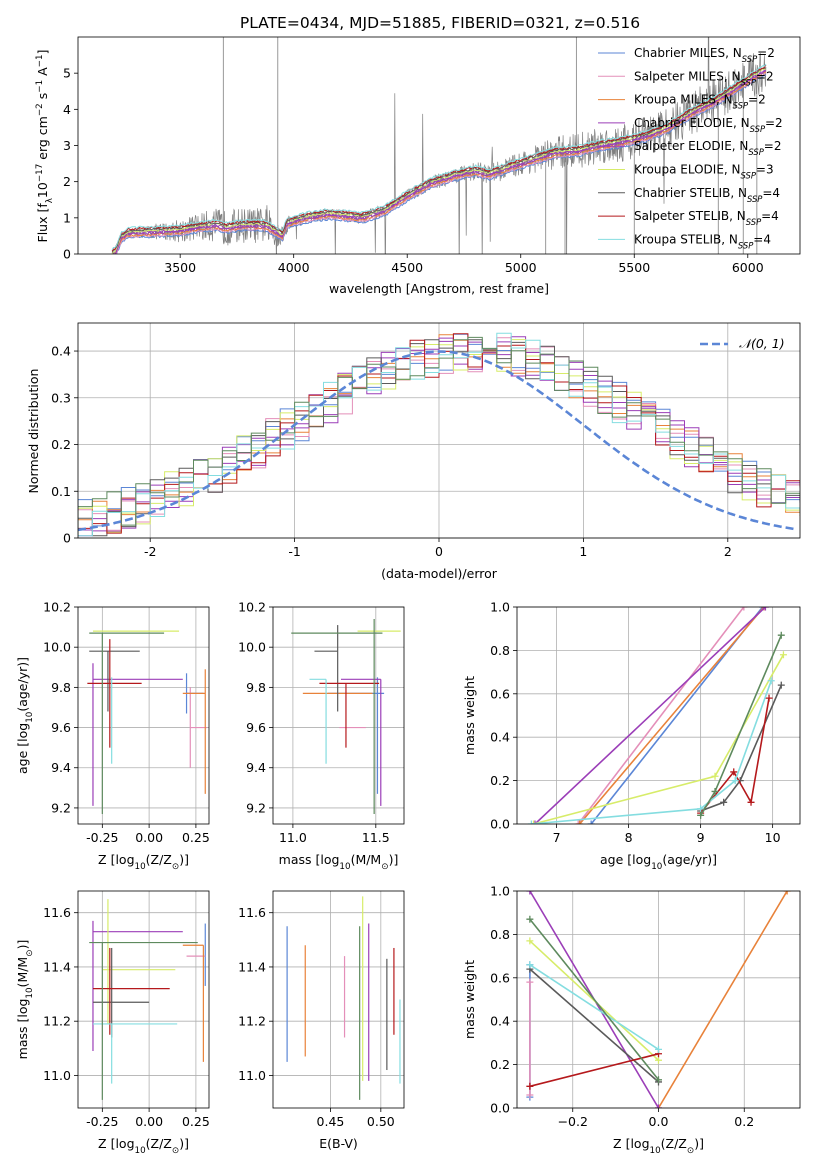  I want to click on x-tick-label: 11.5, so click(376, 837).